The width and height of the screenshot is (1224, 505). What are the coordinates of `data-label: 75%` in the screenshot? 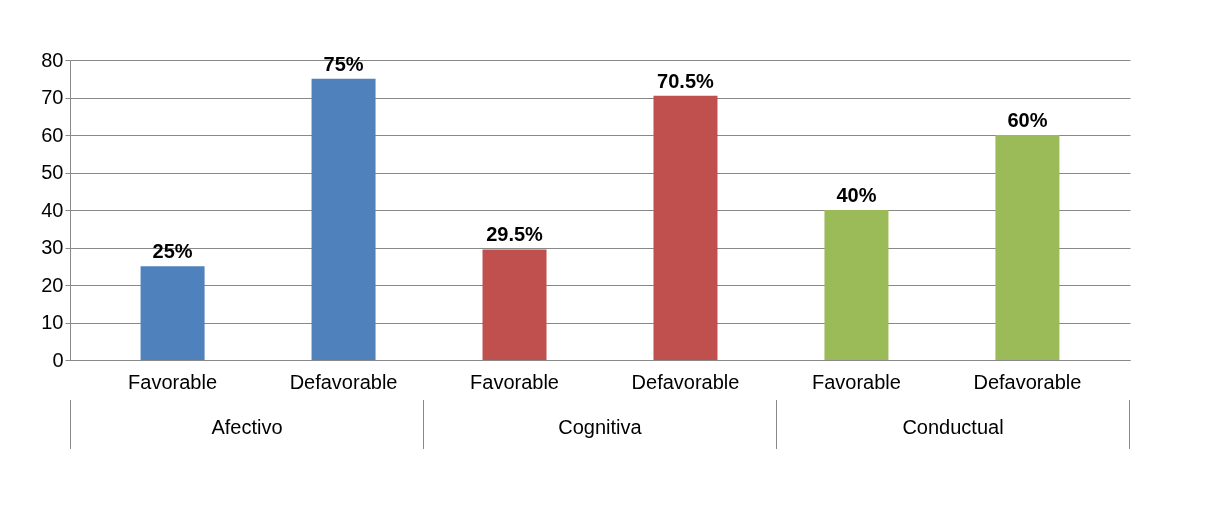 It's located at (343, 63).